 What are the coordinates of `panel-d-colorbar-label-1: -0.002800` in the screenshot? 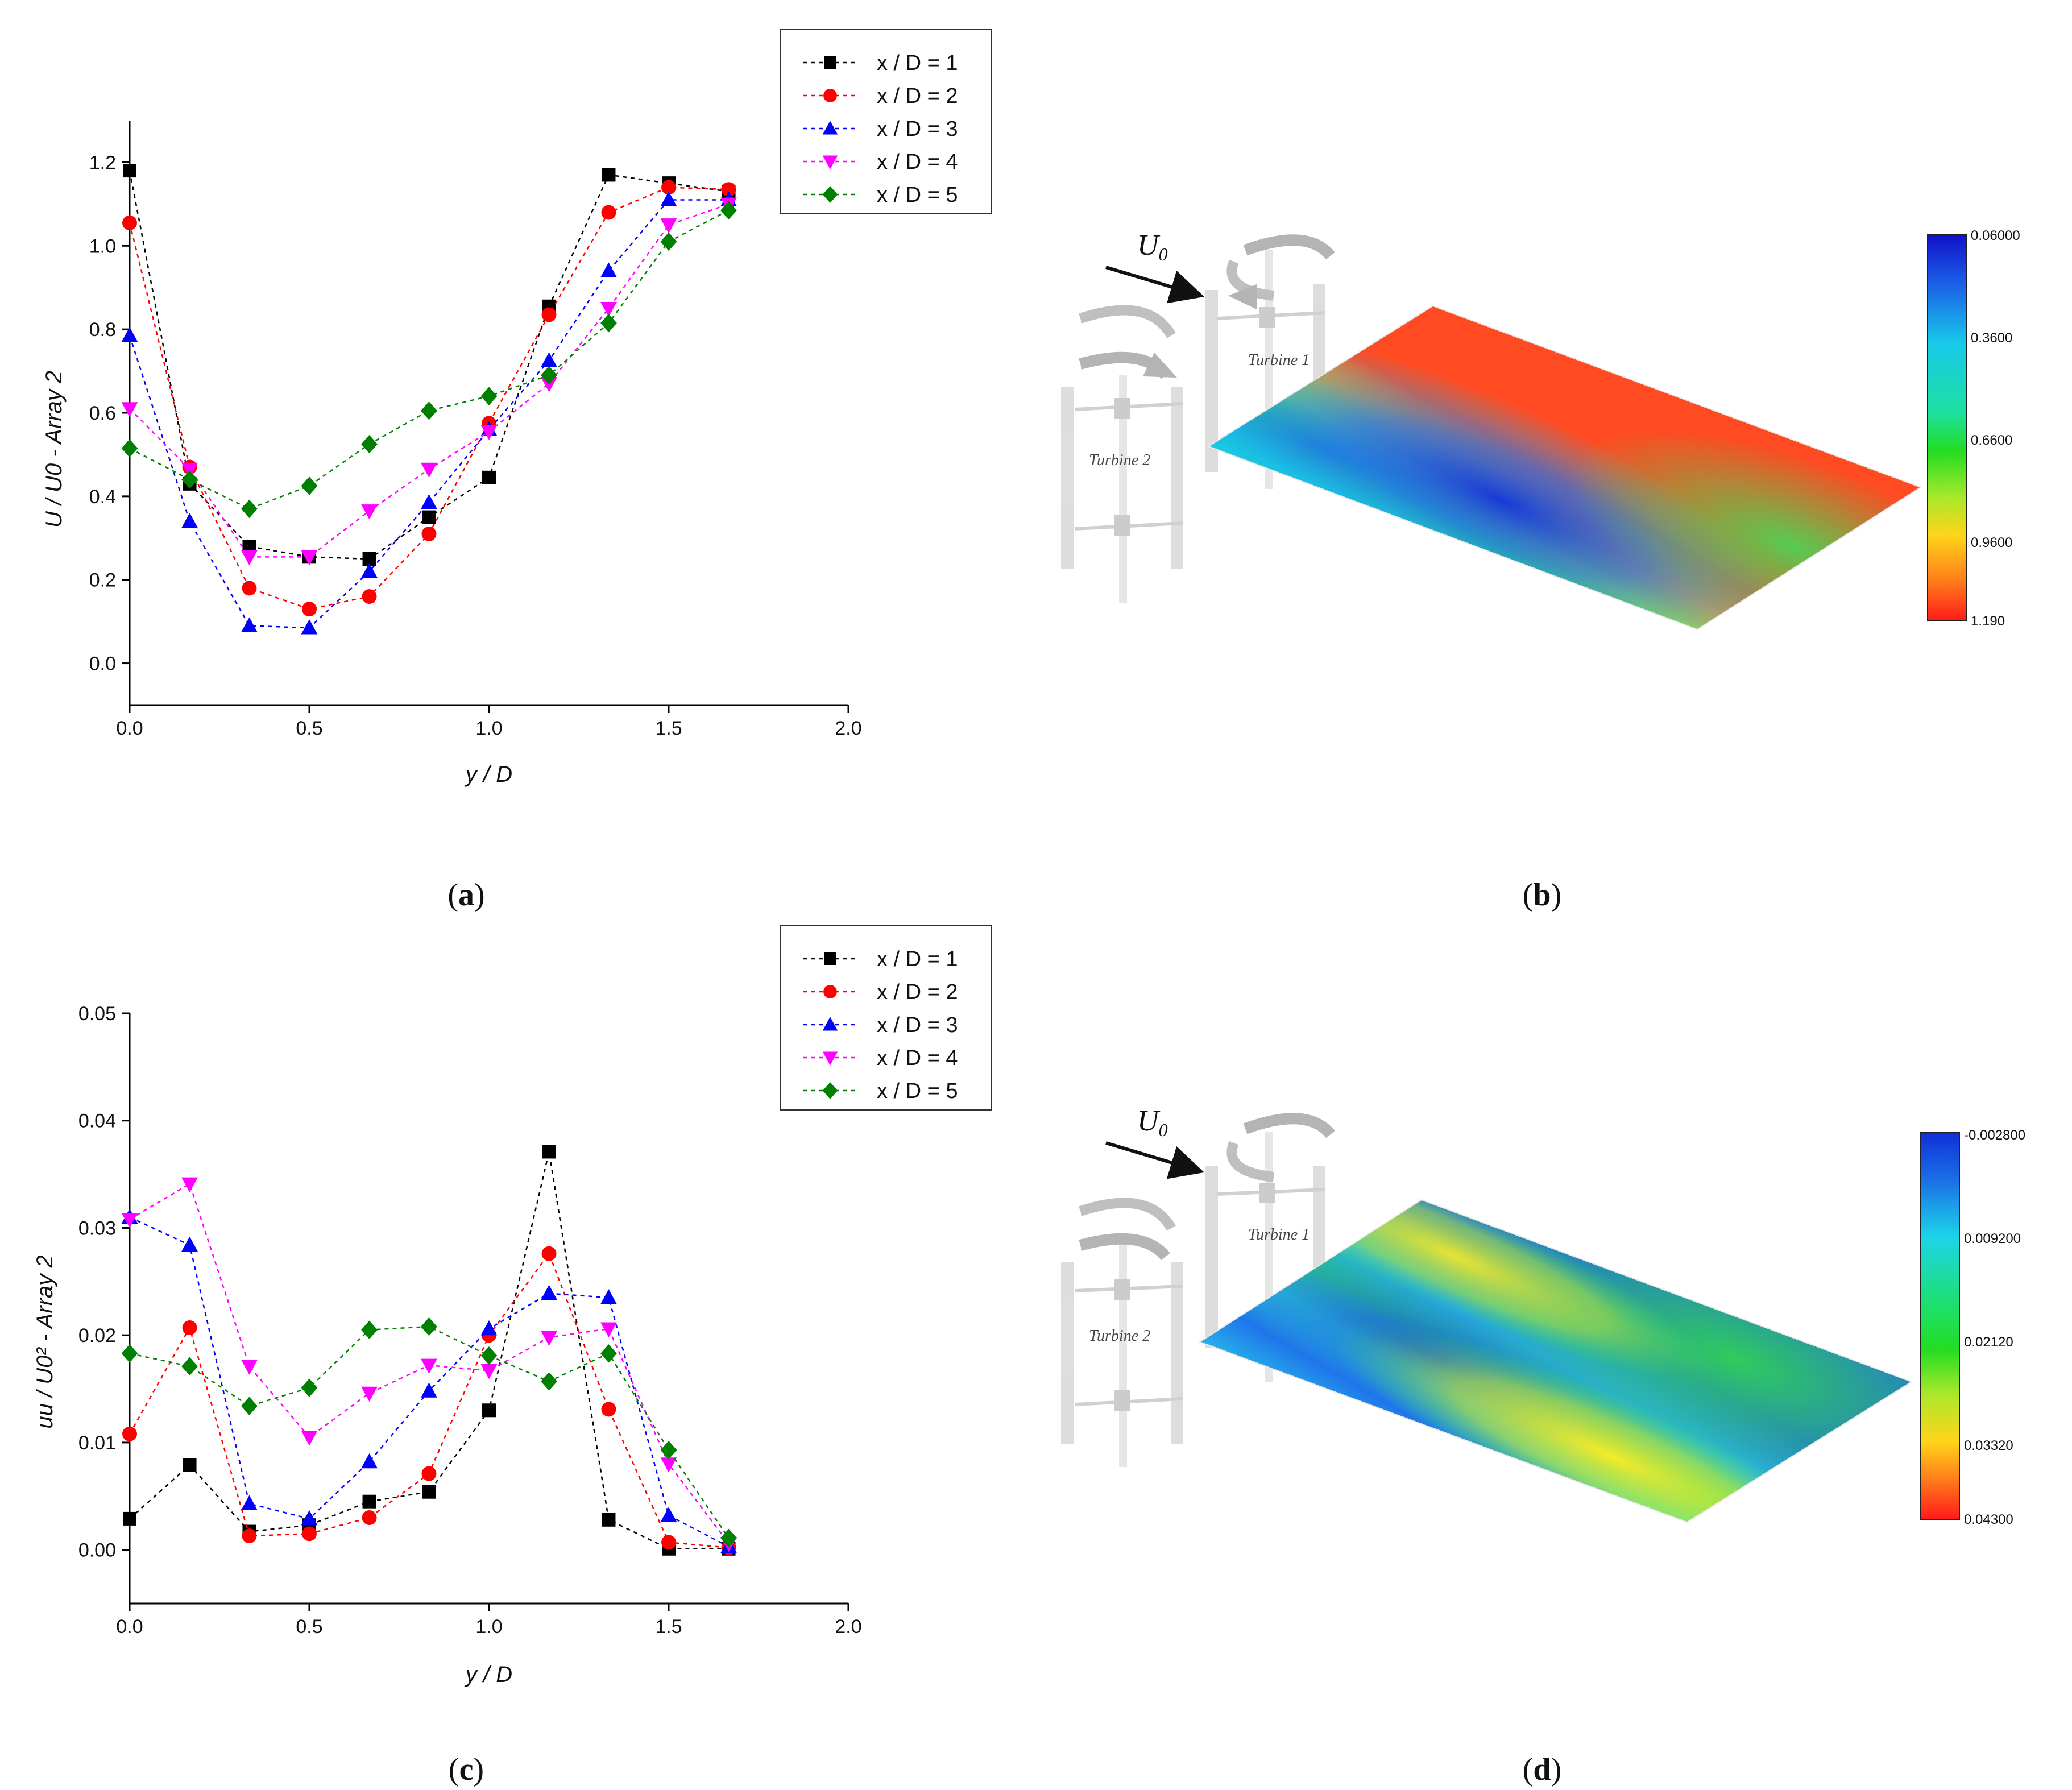 It's located at (1994, 1135).